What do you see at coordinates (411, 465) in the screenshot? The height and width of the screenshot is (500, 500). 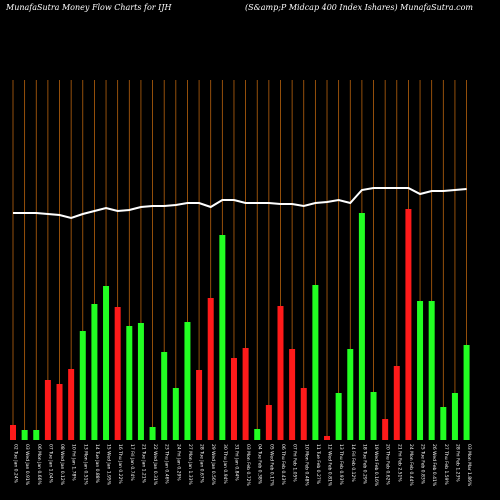 I see `x-tick-label: 24 Mon Feb 0.44%` at bounding box center [411, 465].